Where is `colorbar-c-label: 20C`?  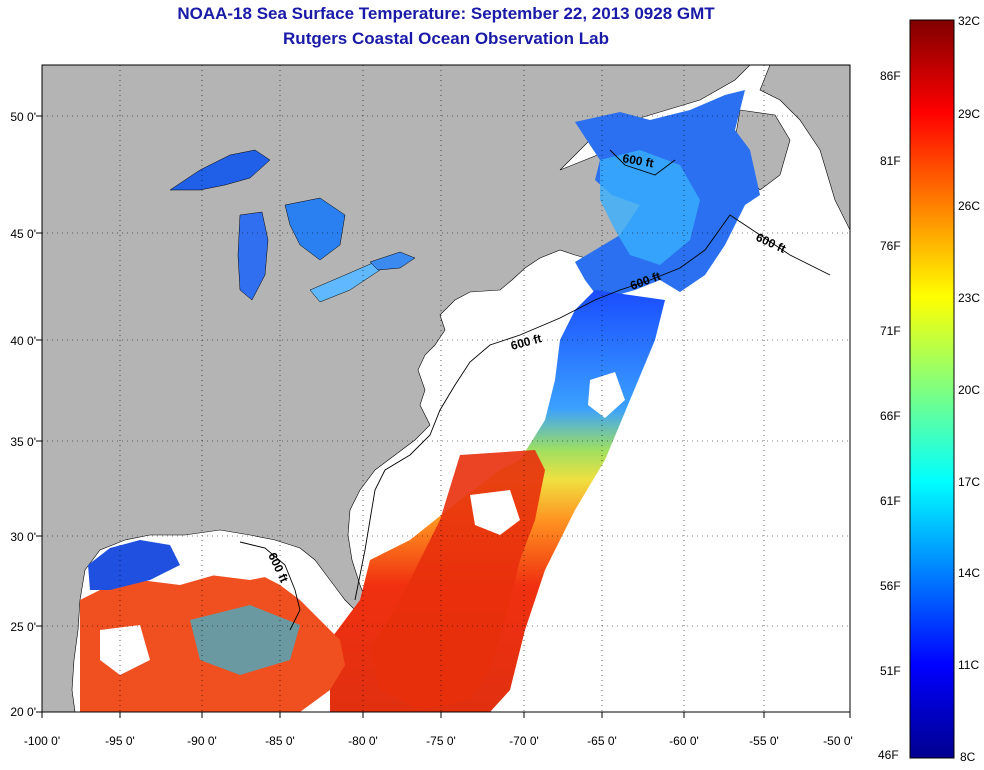
colorbar-c-label: 20C is located at coordinates (969, 390).